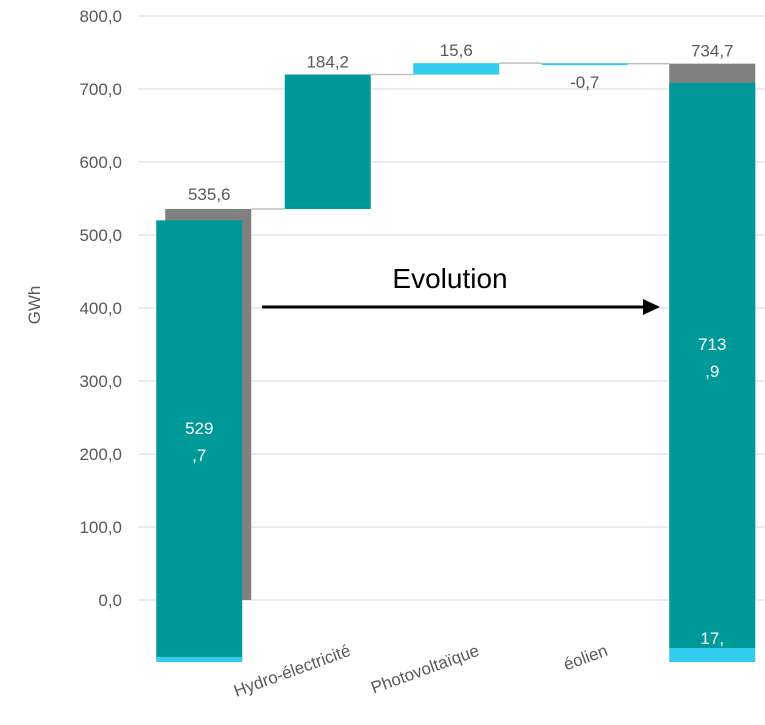 This screenshot has height=725, width=765. I want to click on y-tick-label: 700,0, so click(100, 89).